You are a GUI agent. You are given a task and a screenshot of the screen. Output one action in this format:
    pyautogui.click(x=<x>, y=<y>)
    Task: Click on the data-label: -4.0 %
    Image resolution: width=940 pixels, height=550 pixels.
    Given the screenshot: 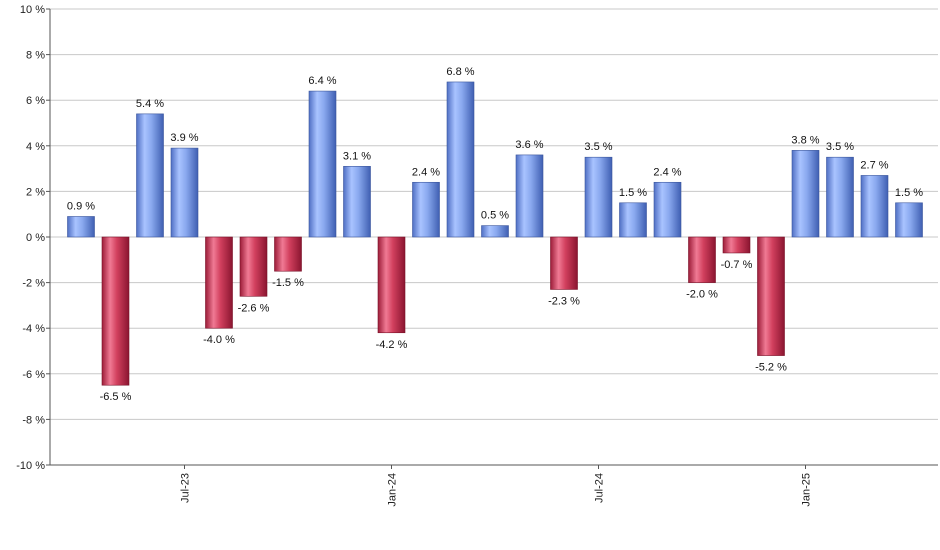 What is the action you would take?
    pyautogui.click(x=219, y=340)
    